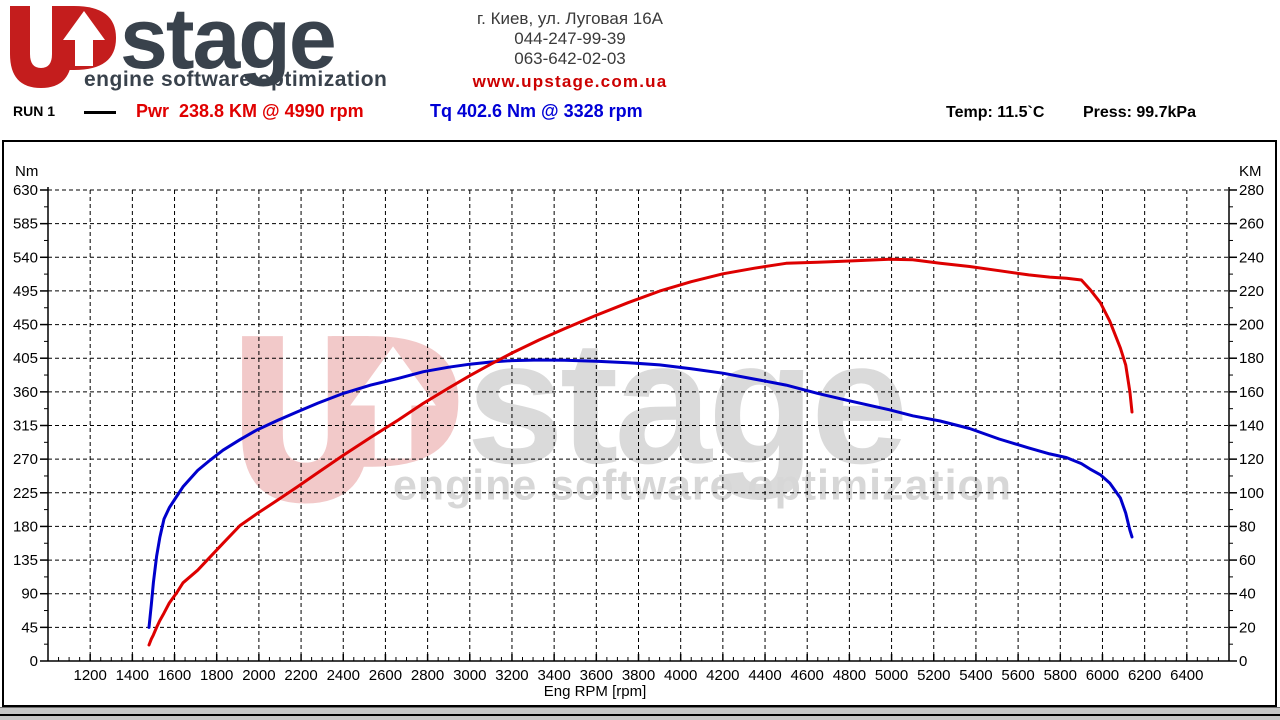 The height and width of the screenshot is (720, 1280). What do you see at coordinates (34, 111) in the screenshot?
I see `run-label: RUN 1` at bounding box center [34, 111].